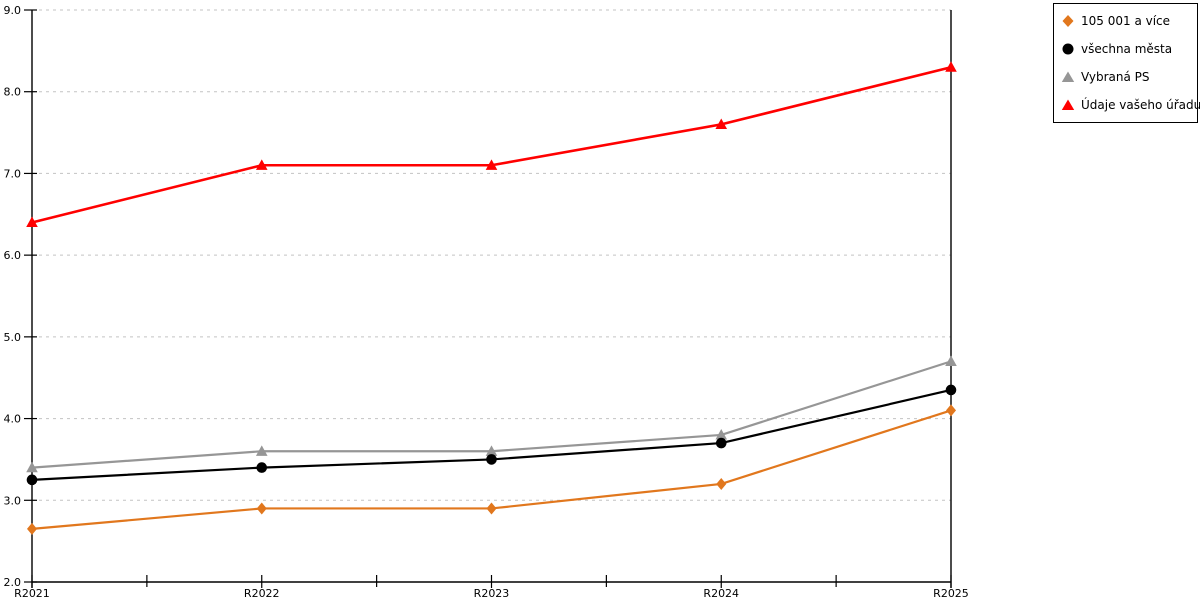 This screenshot has width=1200, height=600. I want to click on series-line, so click(491, 434).